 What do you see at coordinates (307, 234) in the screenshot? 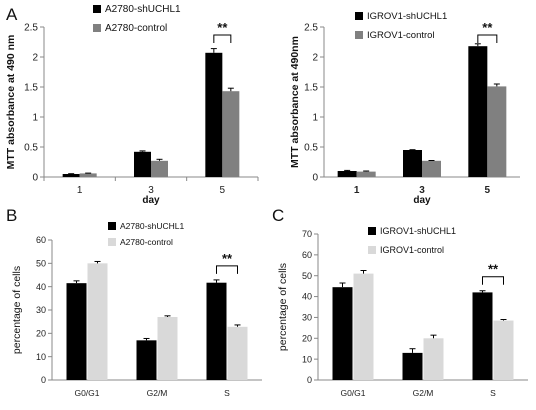
I see `y-tick-label: 70` at bounding box center [307, 234].